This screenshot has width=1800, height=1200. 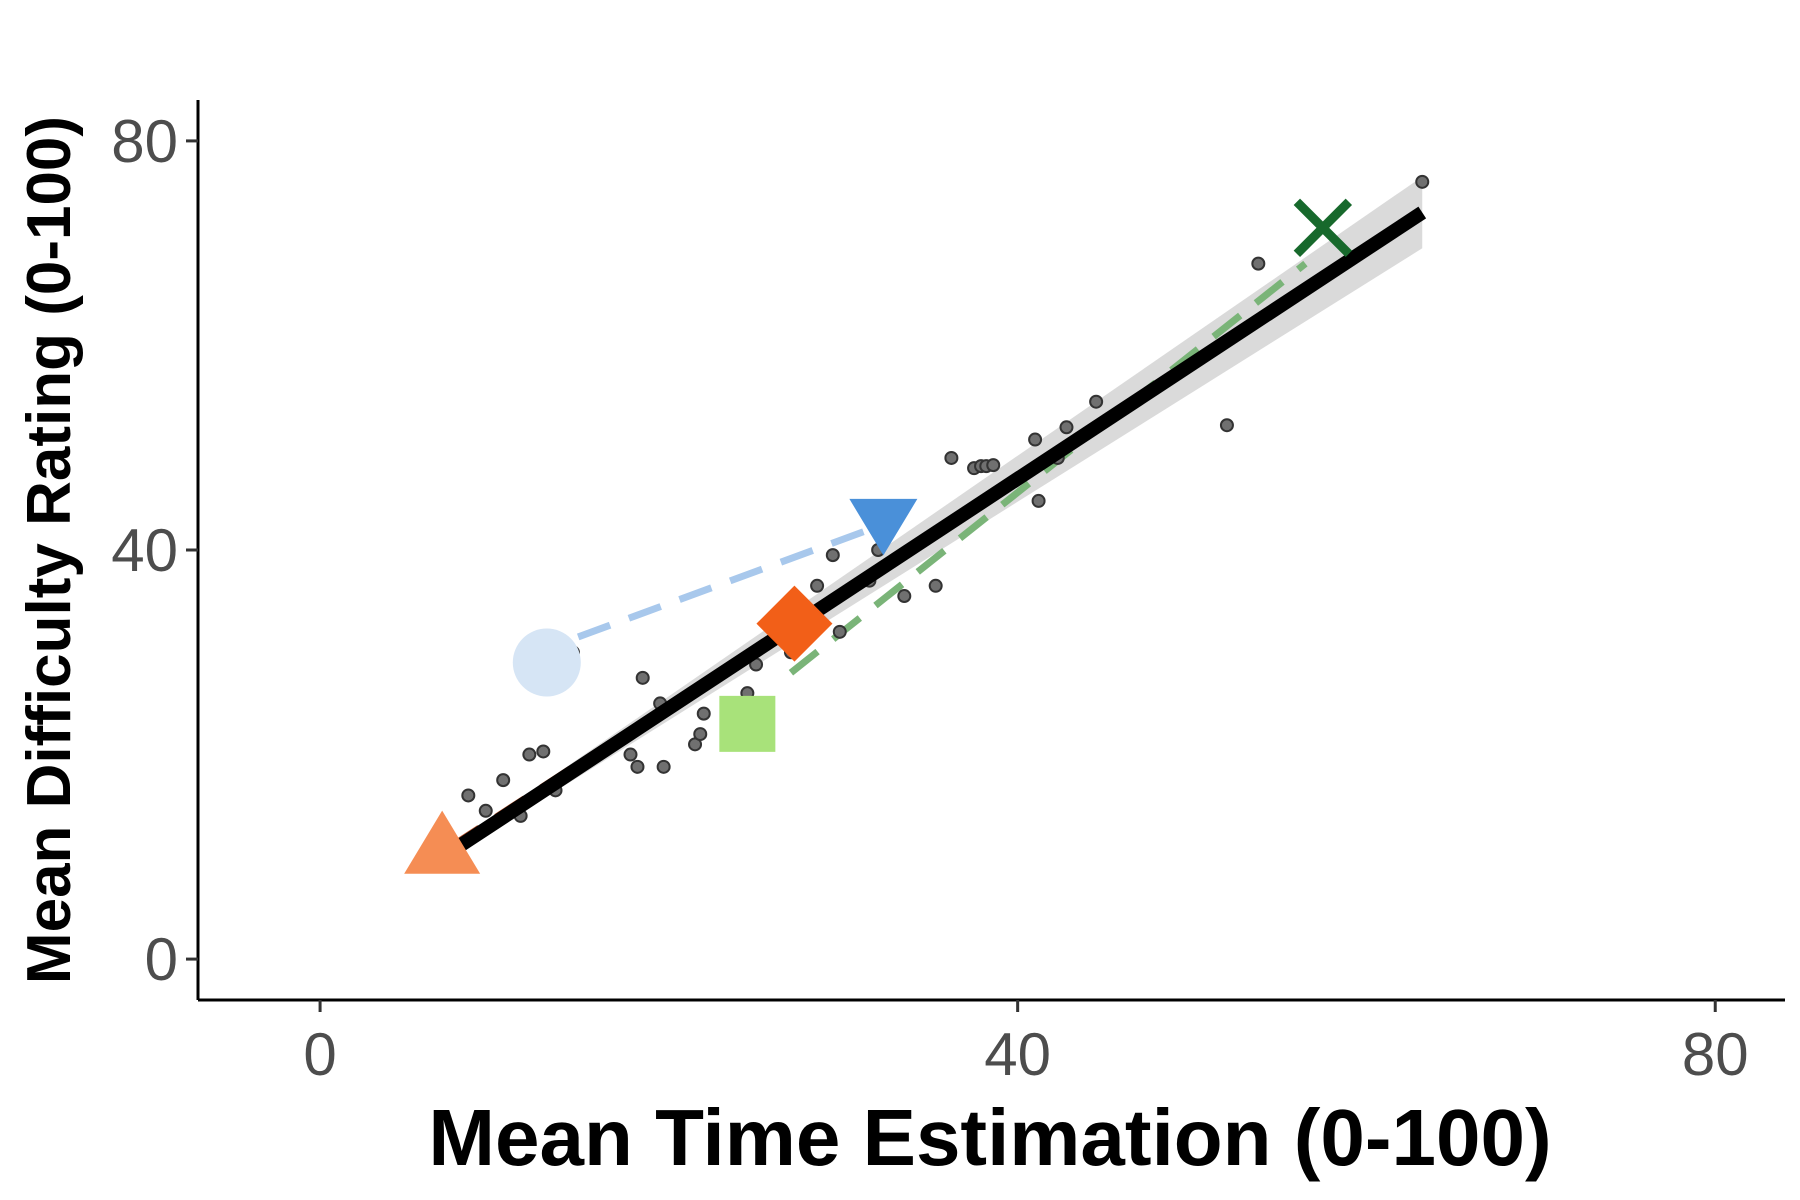 I want to click on x-tick-label-40: 40, so click(x=1017, y=1054).